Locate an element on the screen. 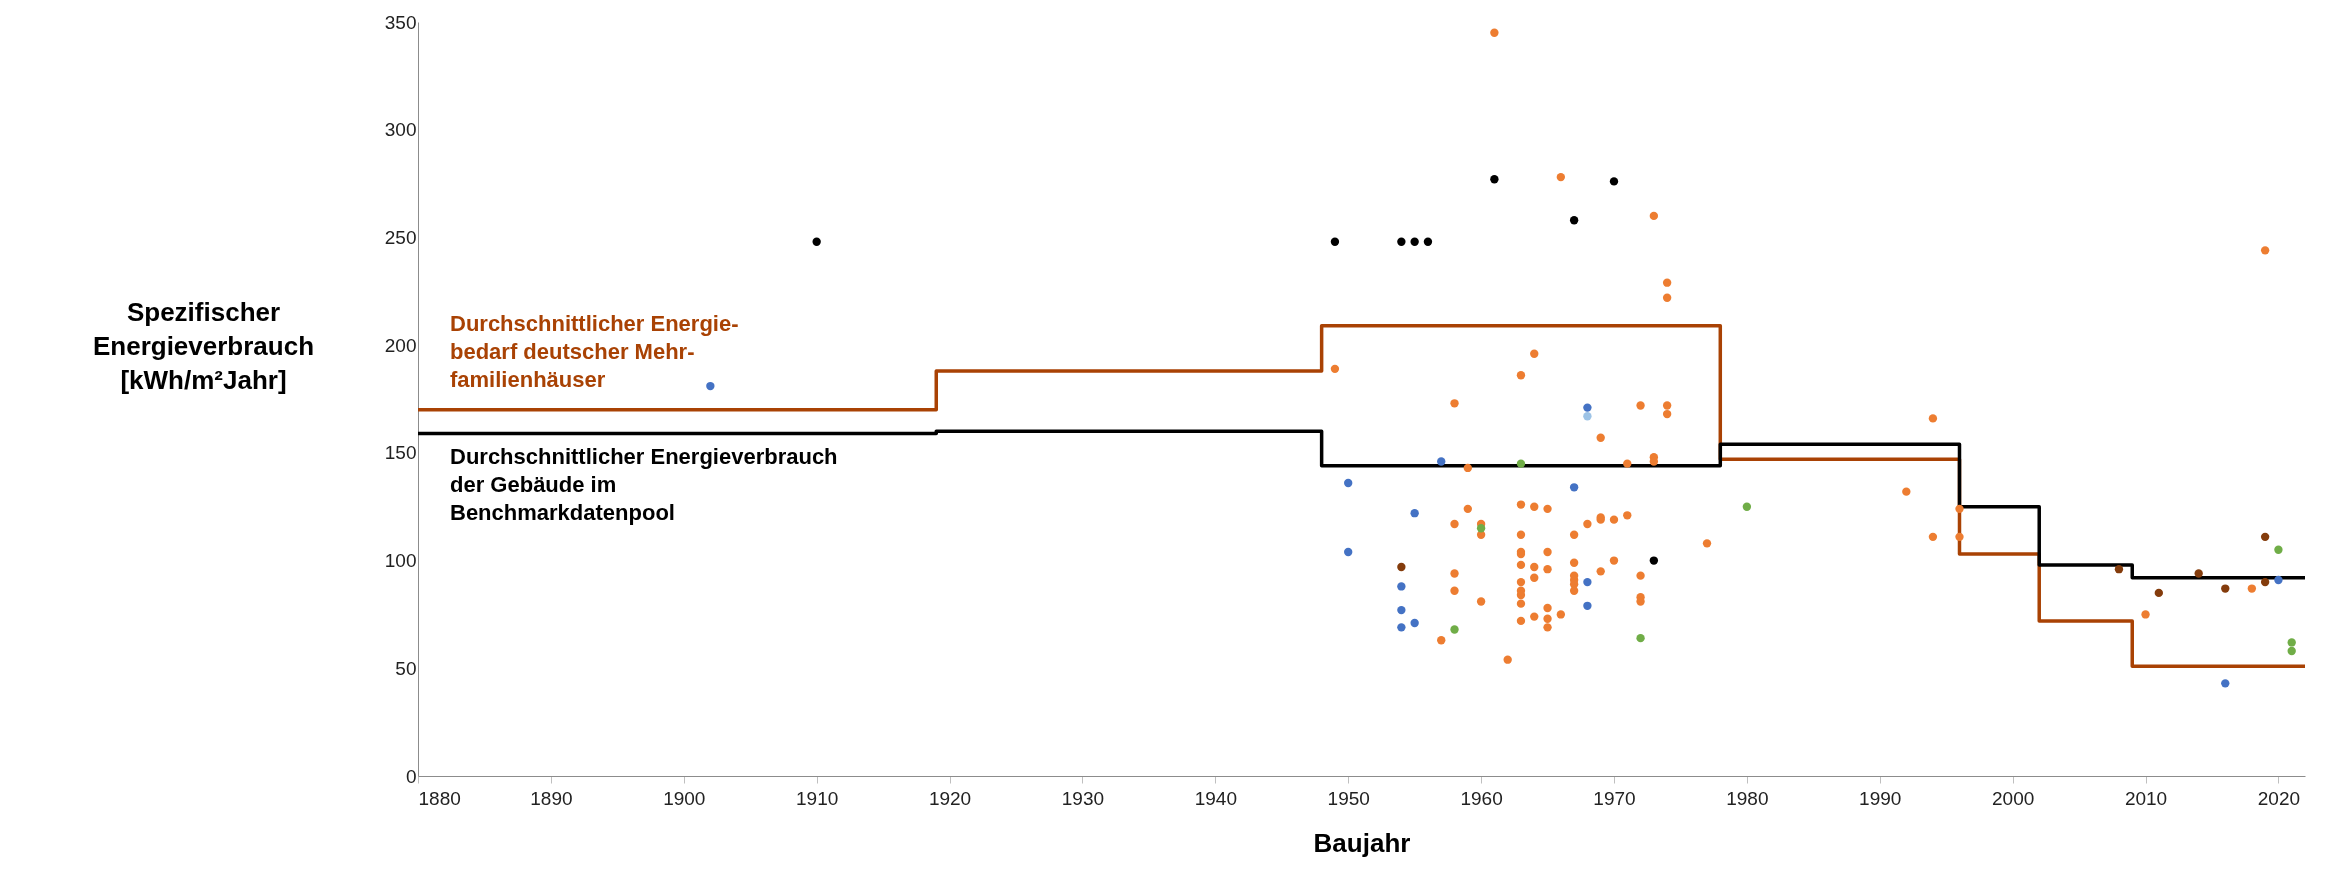 Image resolution: width=2333 pixels, height=872 pixels. x-tick-label: 1970 is located at coordinates (1614, 798).